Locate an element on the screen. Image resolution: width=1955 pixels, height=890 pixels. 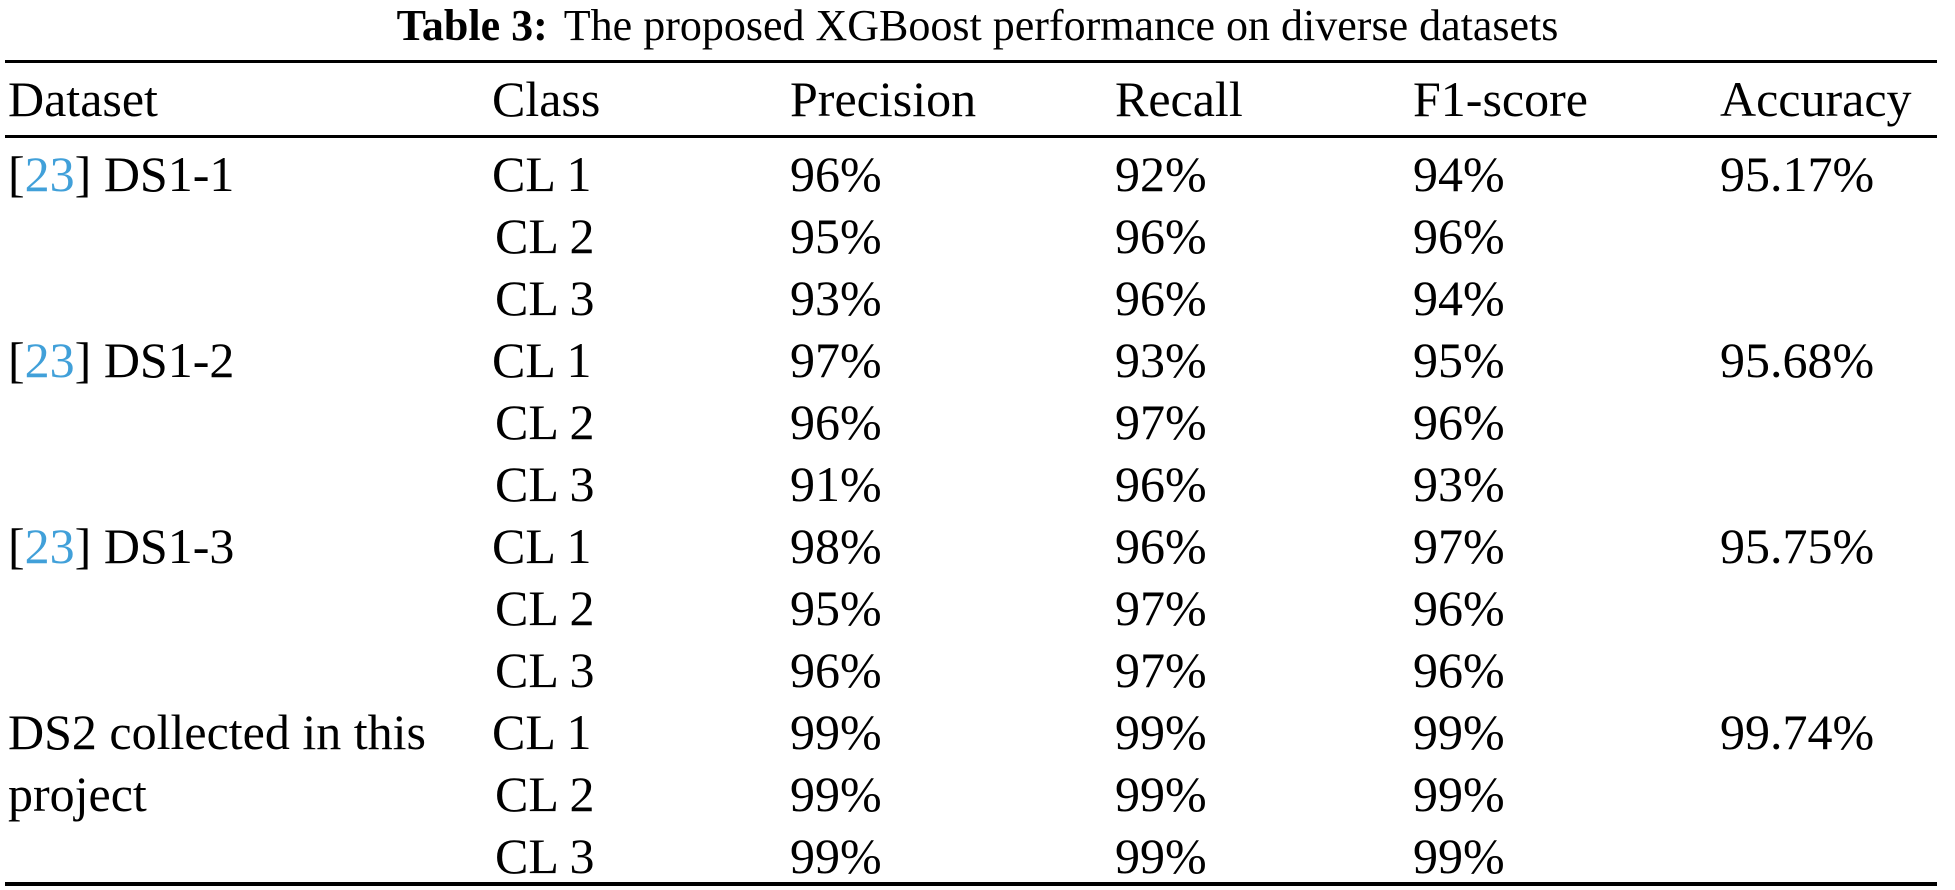
table-row: CL 3 93% 96% 94% is located at coordinates (971, 294).